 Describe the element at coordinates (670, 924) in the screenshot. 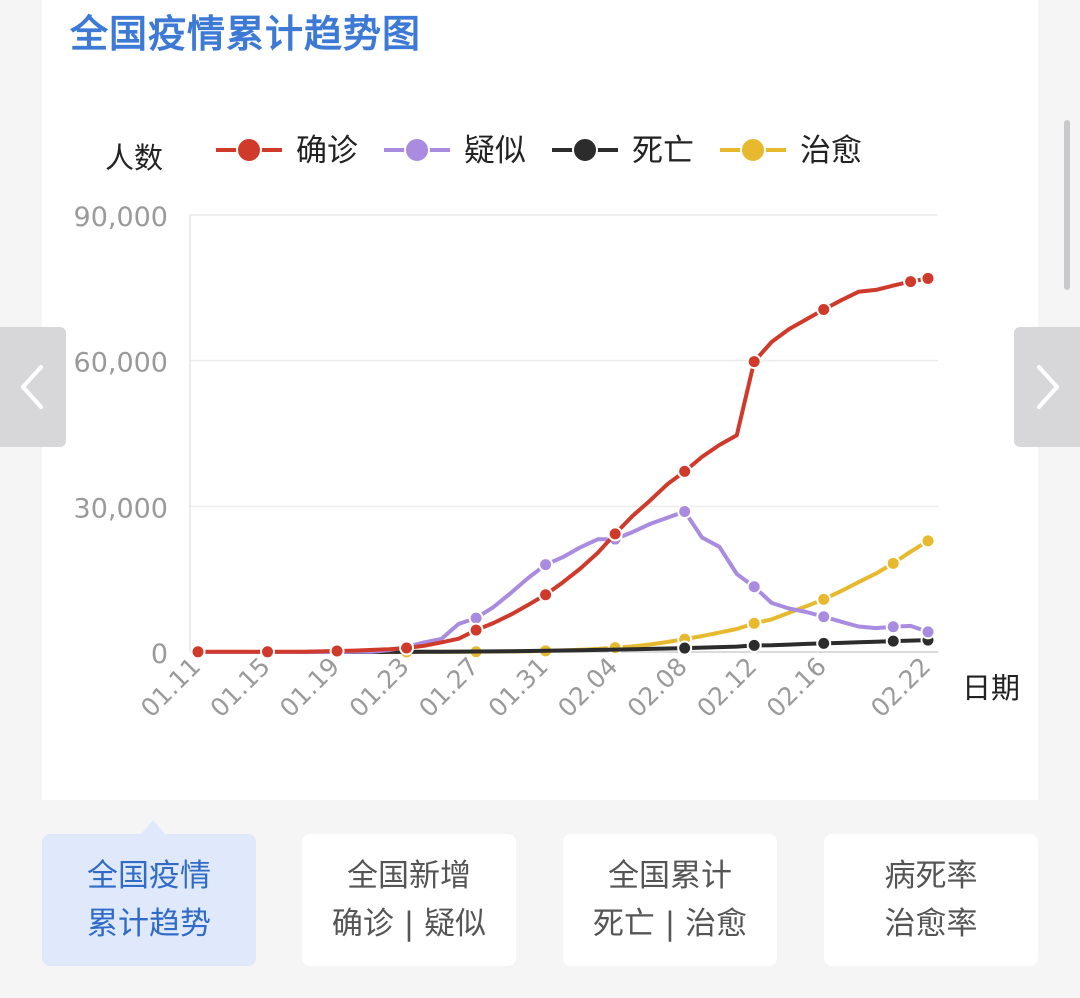

I see `tab-label-line2: 死亡 | 治愈` at that location.